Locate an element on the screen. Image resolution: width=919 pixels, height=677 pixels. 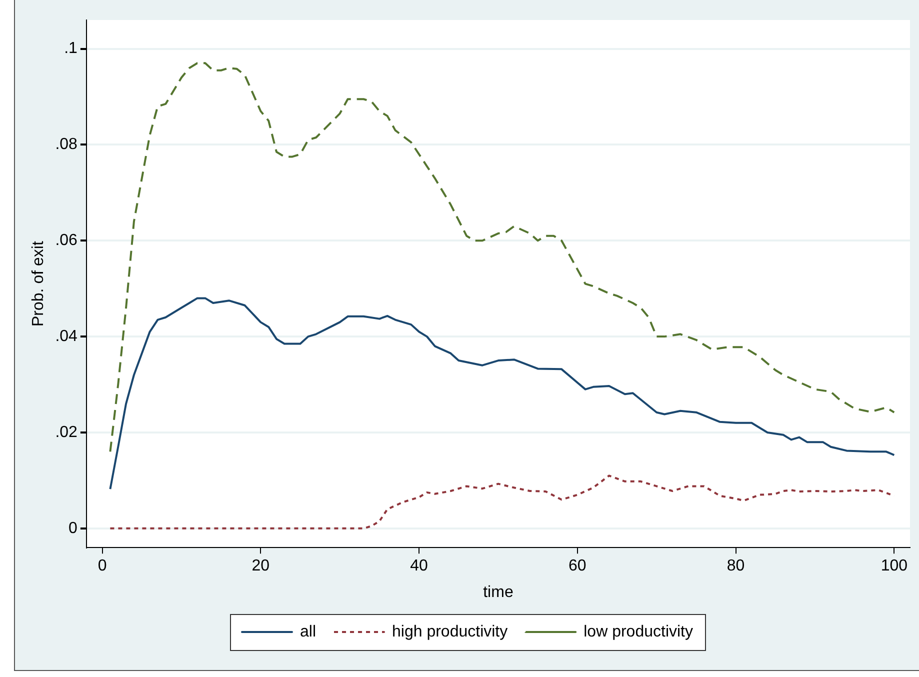
y-tick-label: .1 is located at coordinates (71, 49).